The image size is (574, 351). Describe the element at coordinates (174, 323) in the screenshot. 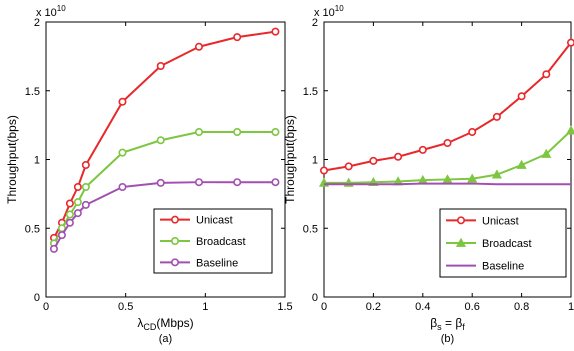

I see `x-label-suffix: (Mbps)` at that location.